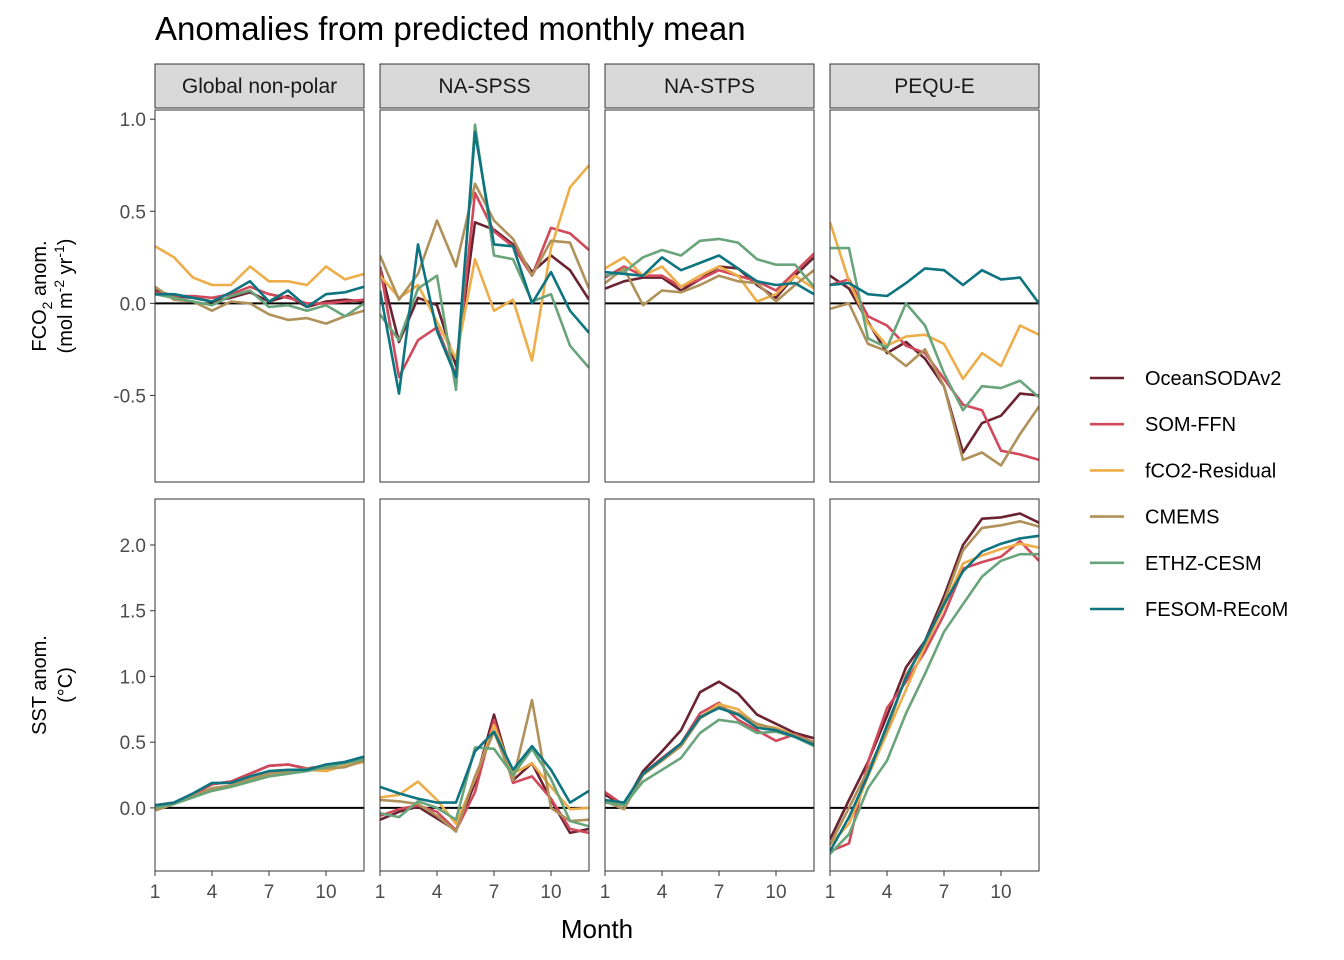 The height and width of the screenshot is (960, 1344). I want to click on y-label-text: ), so click(66, 242).